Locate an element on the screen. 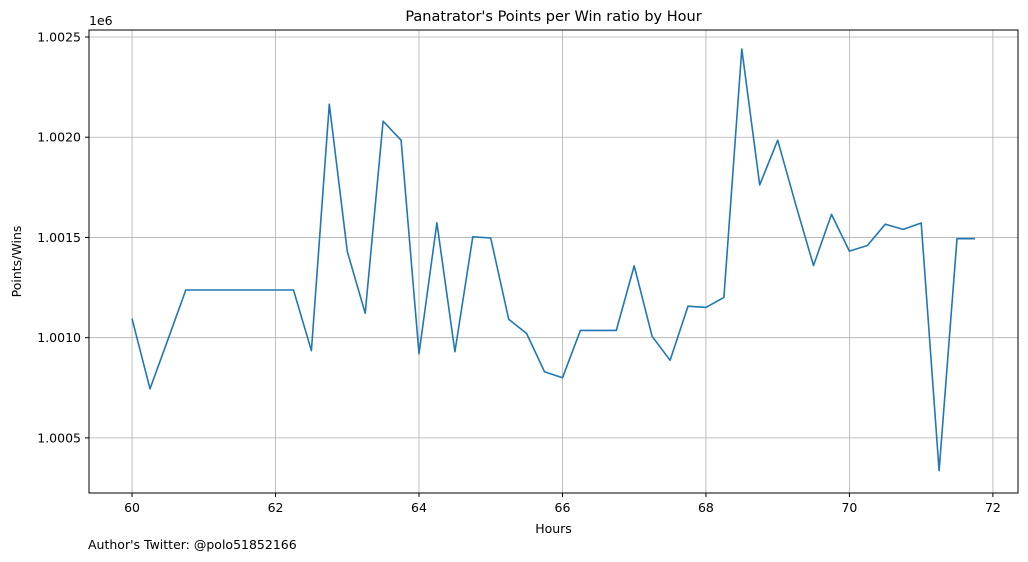  y-tick-label: 1.0025 is located at coordinates (59, 37).